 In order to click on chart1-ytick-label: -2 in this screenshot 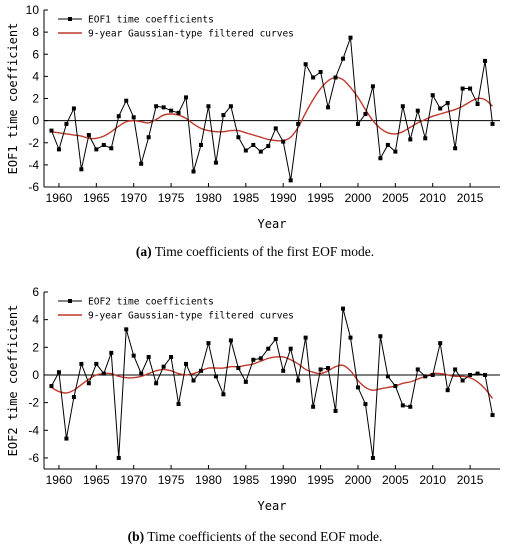, I will do `click(33, 143)`.